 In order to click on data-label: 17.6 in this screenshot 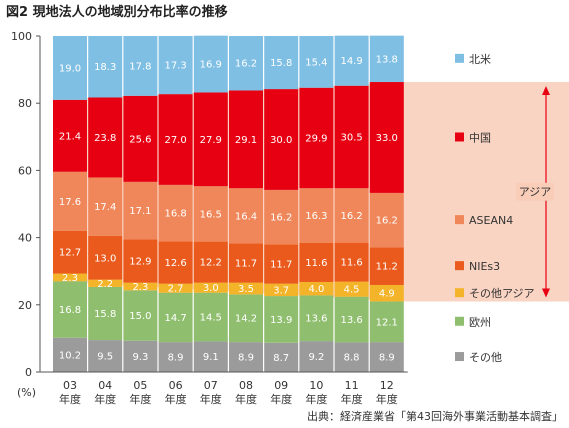, I will do `click(70, 202)`.